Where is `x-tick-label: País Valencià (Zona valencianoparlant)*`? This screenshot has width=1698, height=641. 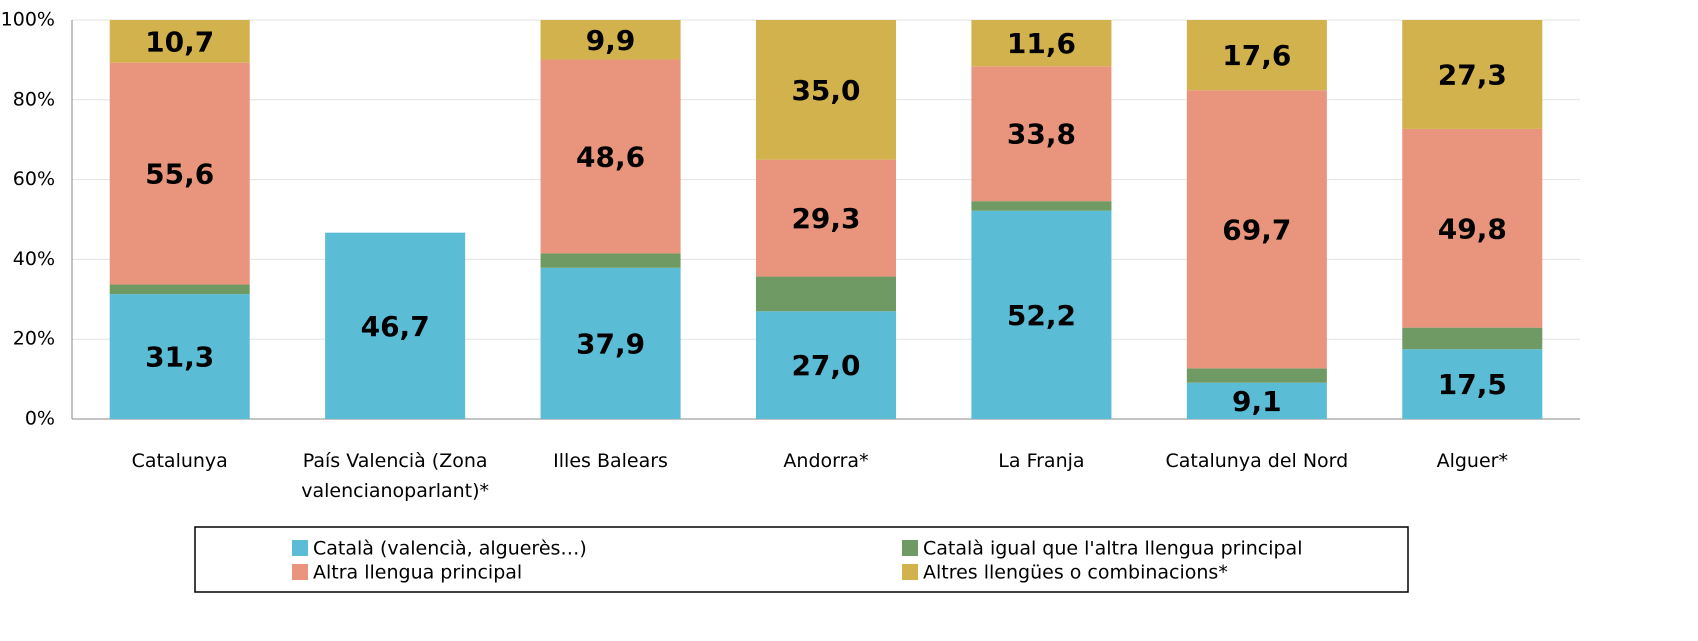 x-tick-label: País Valencià (Zona valencianoparlant)* is located at coordinates (395, 476).